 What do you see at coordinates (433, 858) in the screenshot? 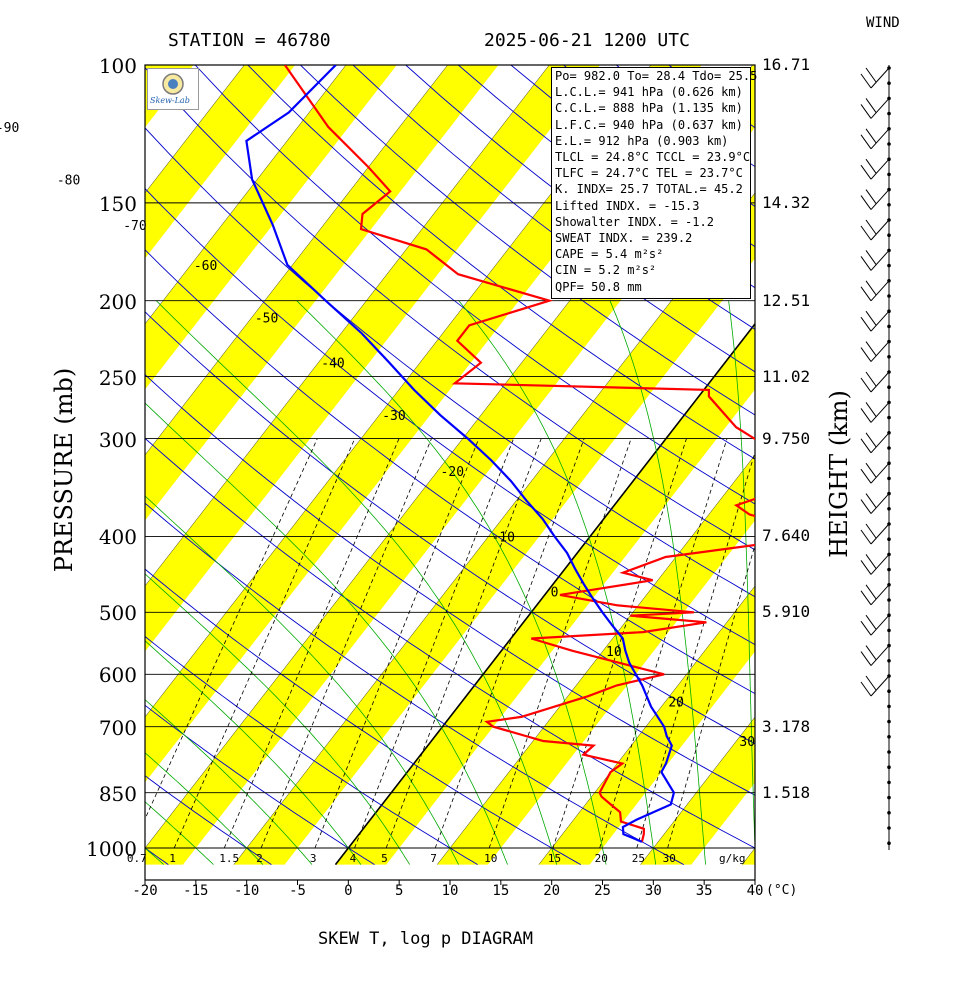
I see `mixing-ratio-label: 7` at bounding box center [433, 858].